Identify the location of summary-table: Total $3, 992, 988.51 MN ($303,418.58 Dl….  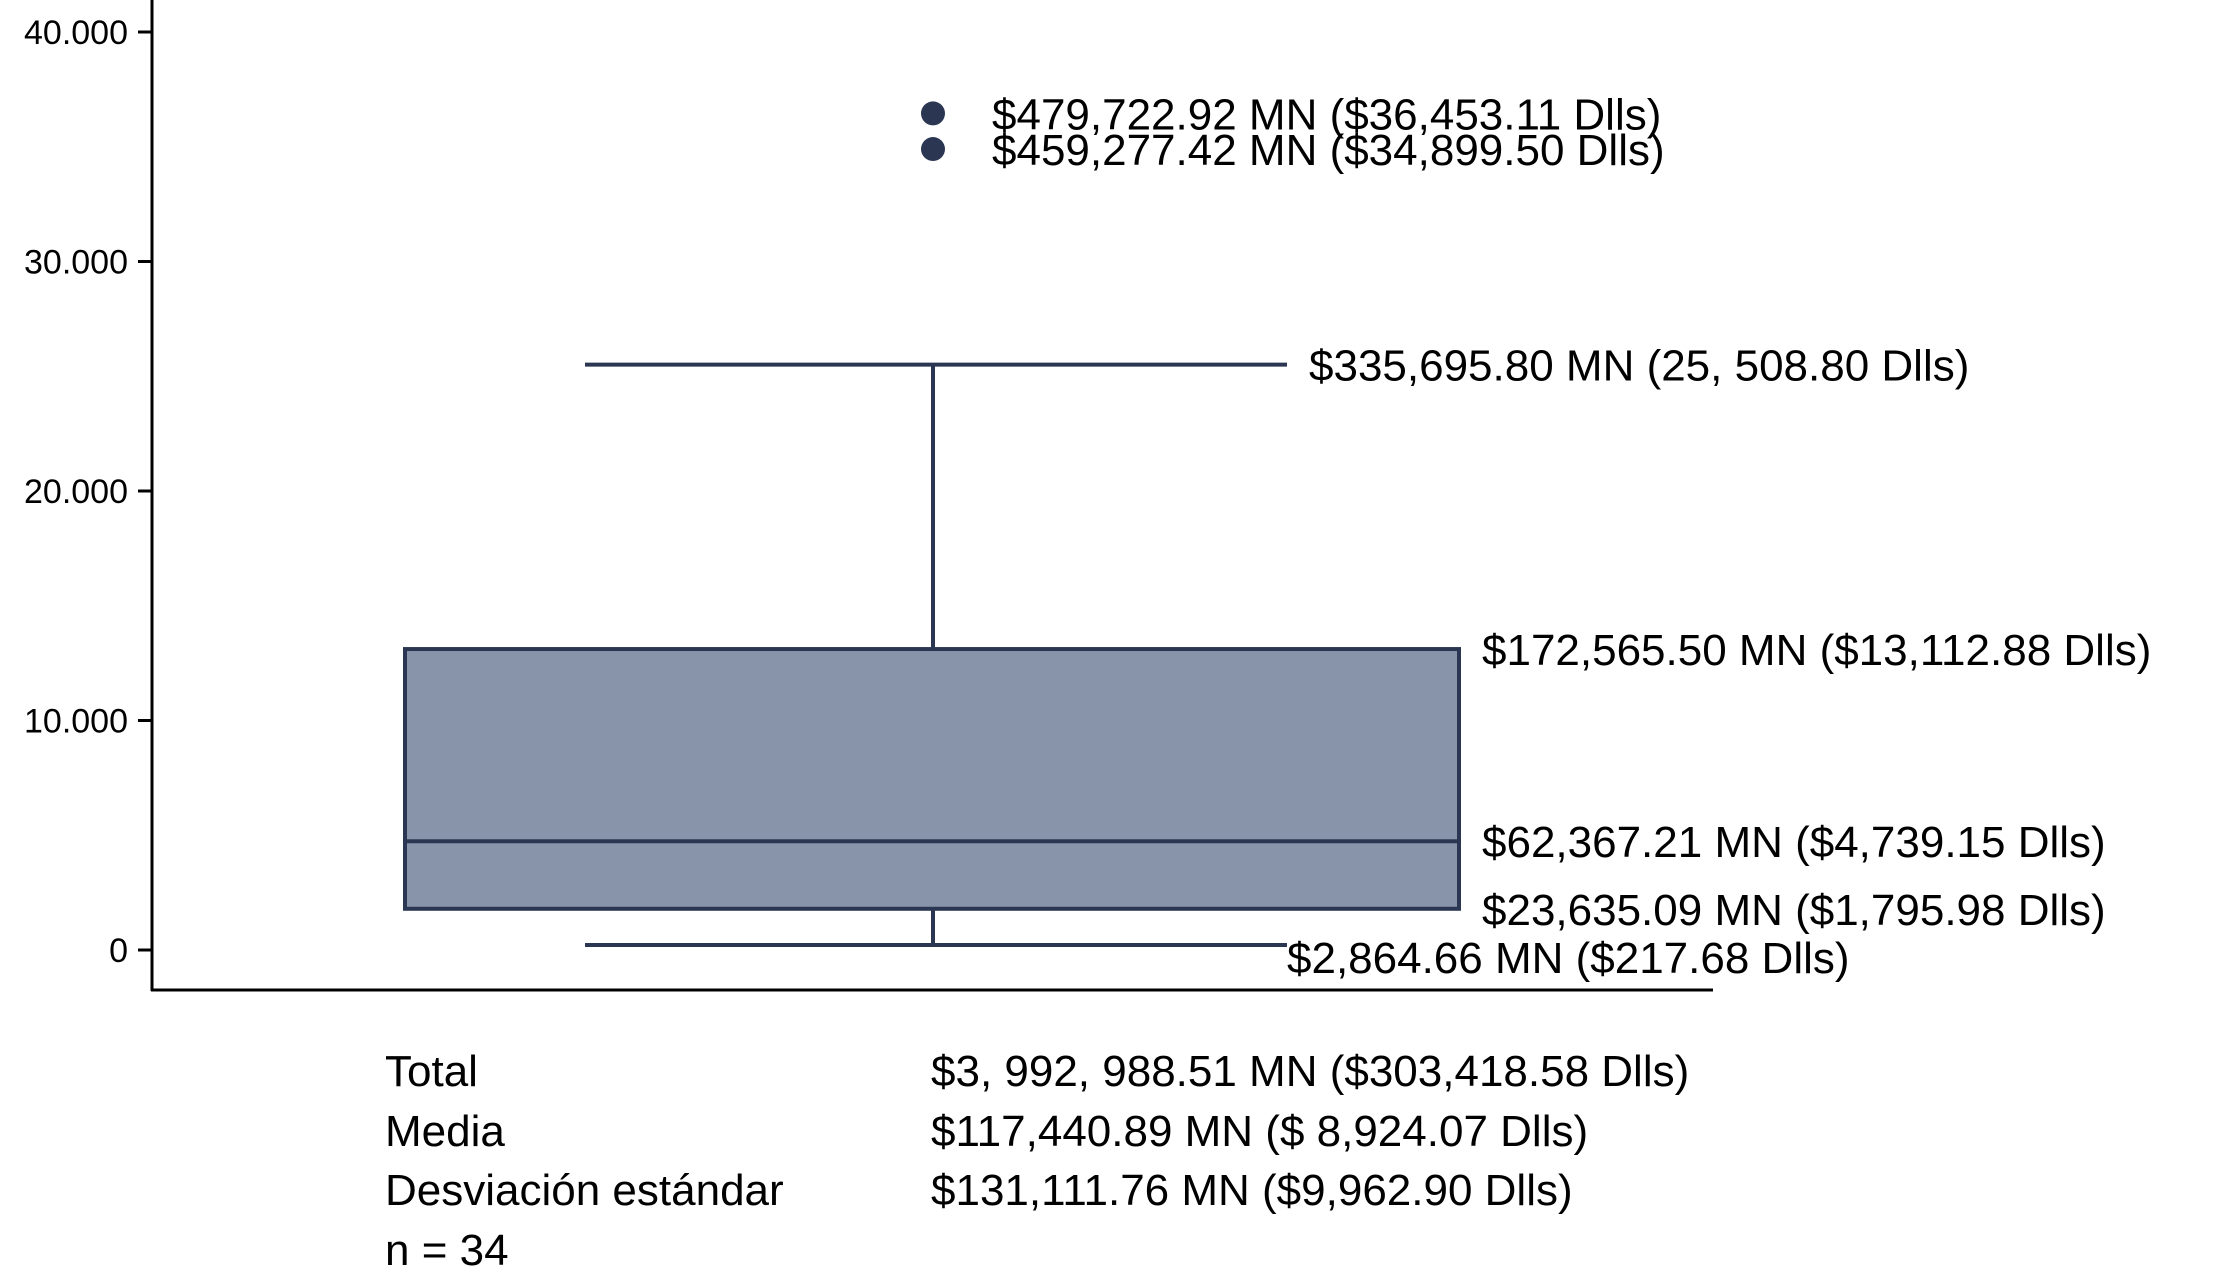
(1037, 1161).